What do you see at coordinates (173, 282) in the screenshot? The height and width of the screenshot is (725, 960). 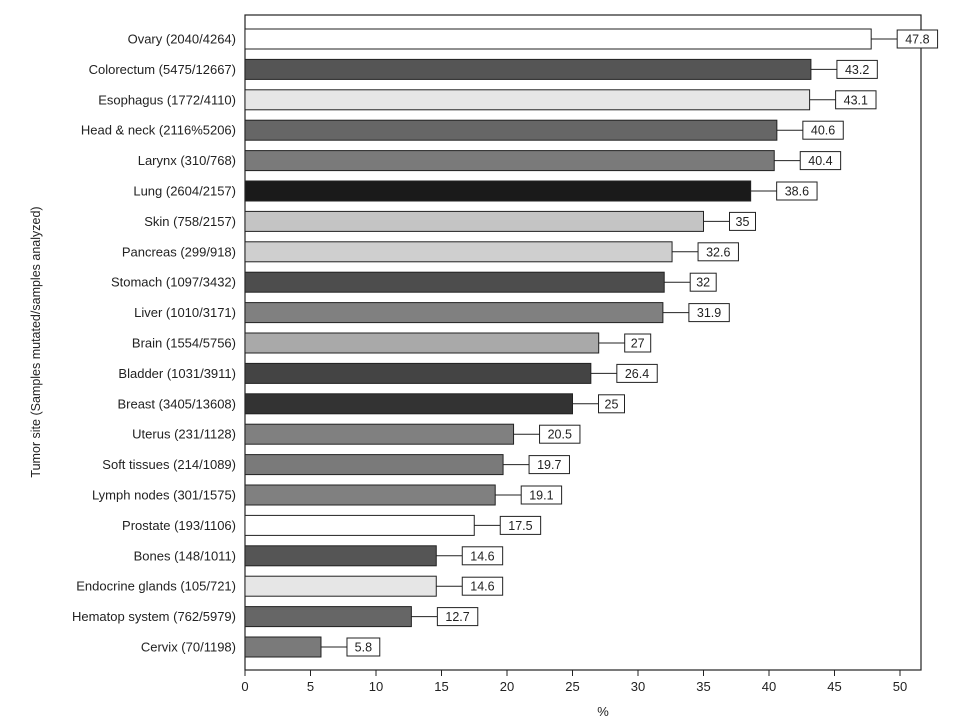 I see `category-label: Stomach (1097/3432)` at bounding box center [173, 282].